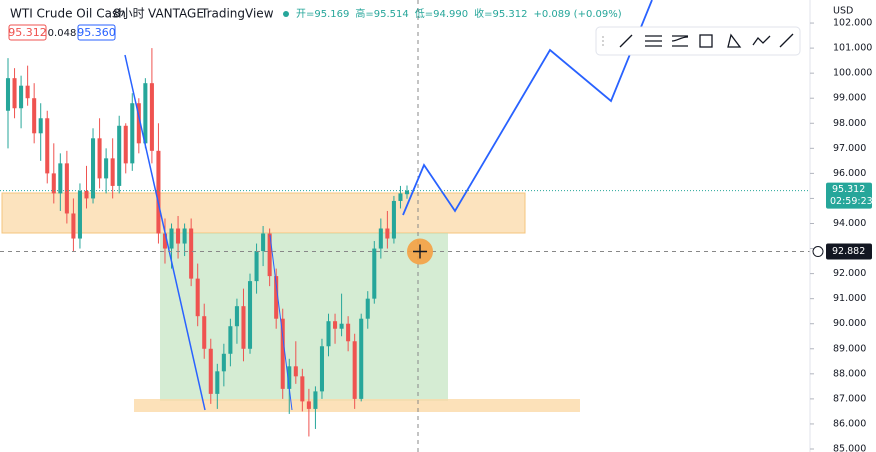  I want to click on tool-trend, so click(626, 41).